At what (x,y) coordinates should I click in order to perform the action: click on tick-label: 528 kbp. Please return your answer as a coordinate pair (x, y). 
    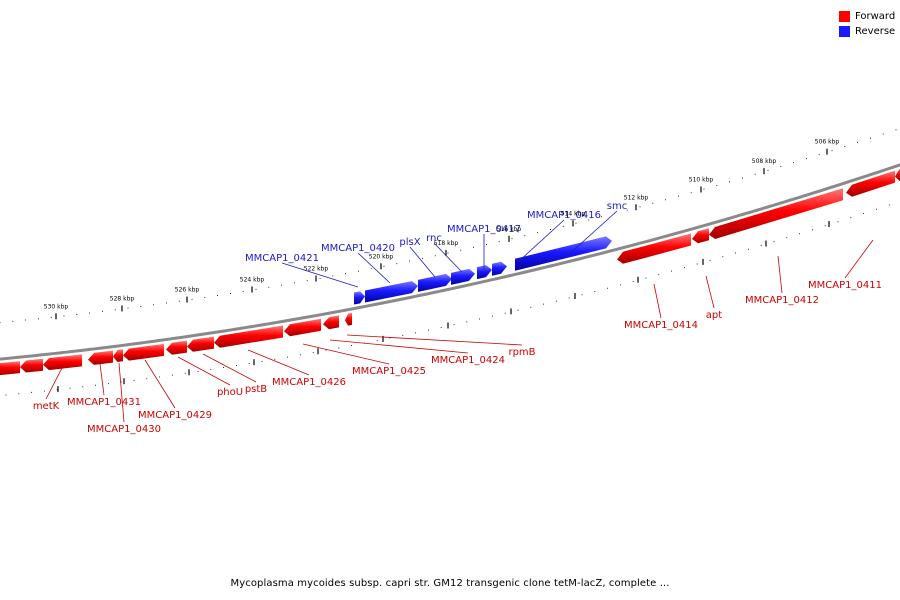
    Looking at the image, I should click on (122, 298).